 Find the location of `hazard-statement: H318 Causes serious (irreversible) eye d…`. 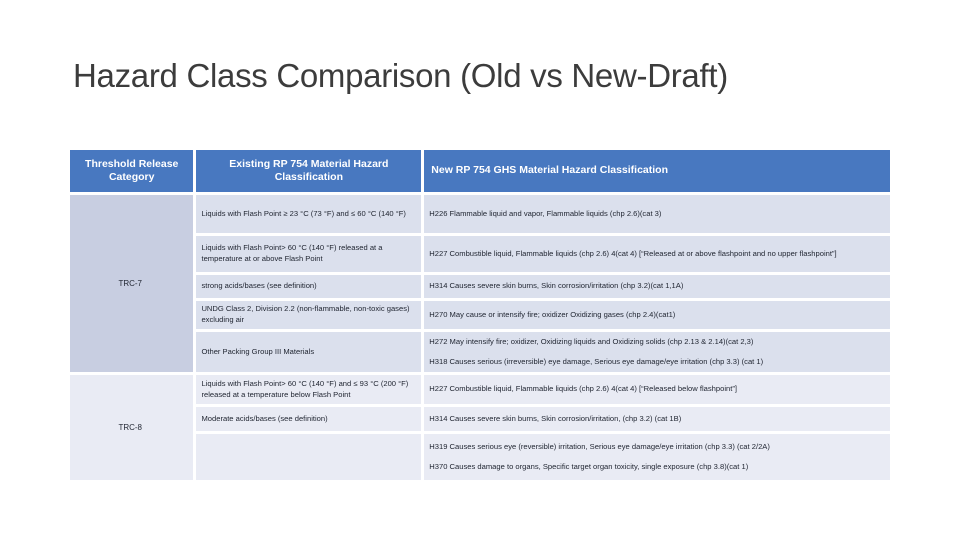

hazard-statement: H318 Causes serious (irreversible) eye d… is located at coordinates (596, 361).